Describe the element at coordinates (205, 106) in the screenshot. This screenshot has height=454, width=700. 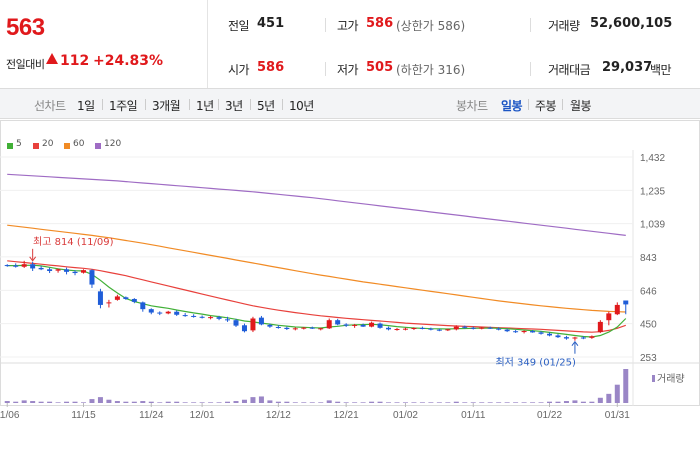
I see `period-1y: 1년` at that location.